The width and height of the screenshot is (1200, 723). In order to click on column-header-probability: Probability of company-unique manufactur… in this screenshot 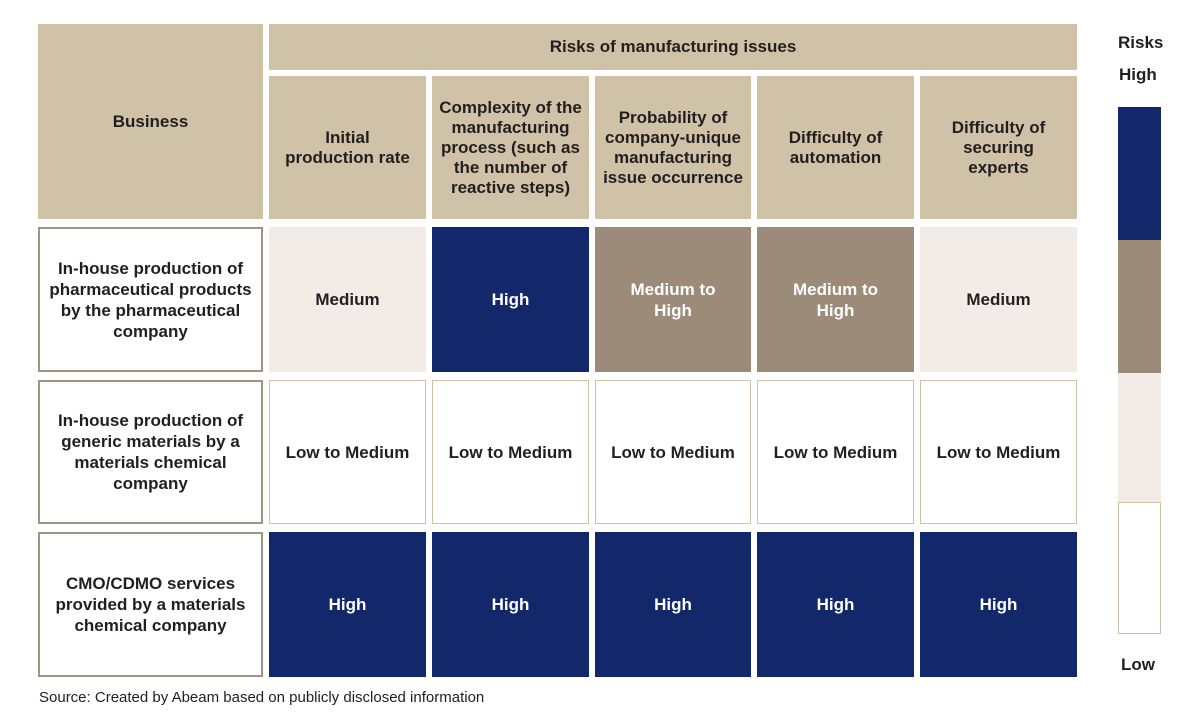, I will do `click(673, 147)`.